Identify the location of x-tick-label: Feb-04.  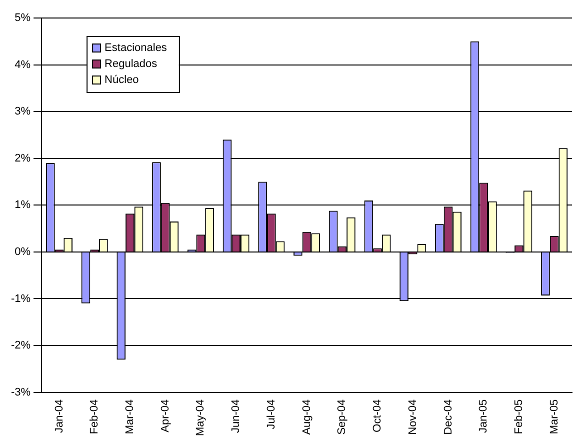
(94, 416).